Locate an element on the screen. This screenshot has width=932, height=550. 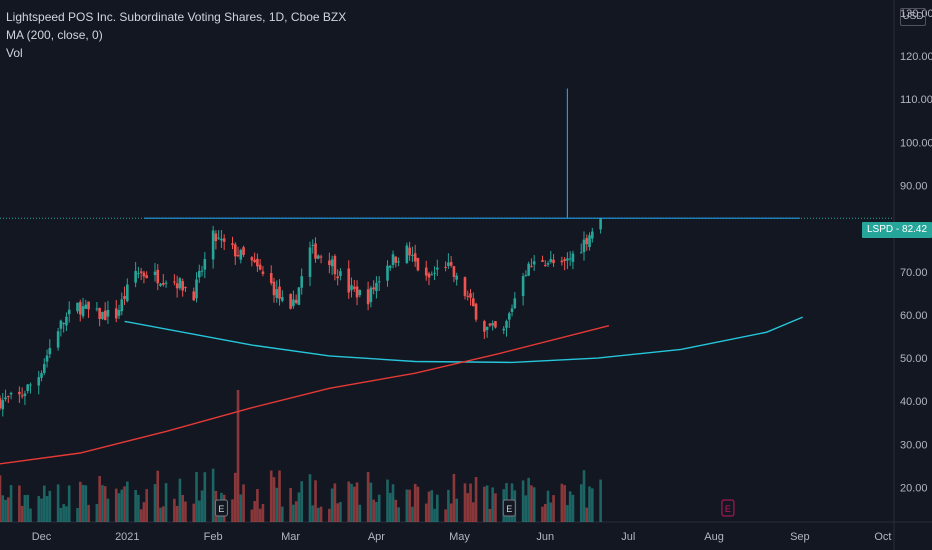
x-tick-label: Apr is located at coordinates (376, 537).